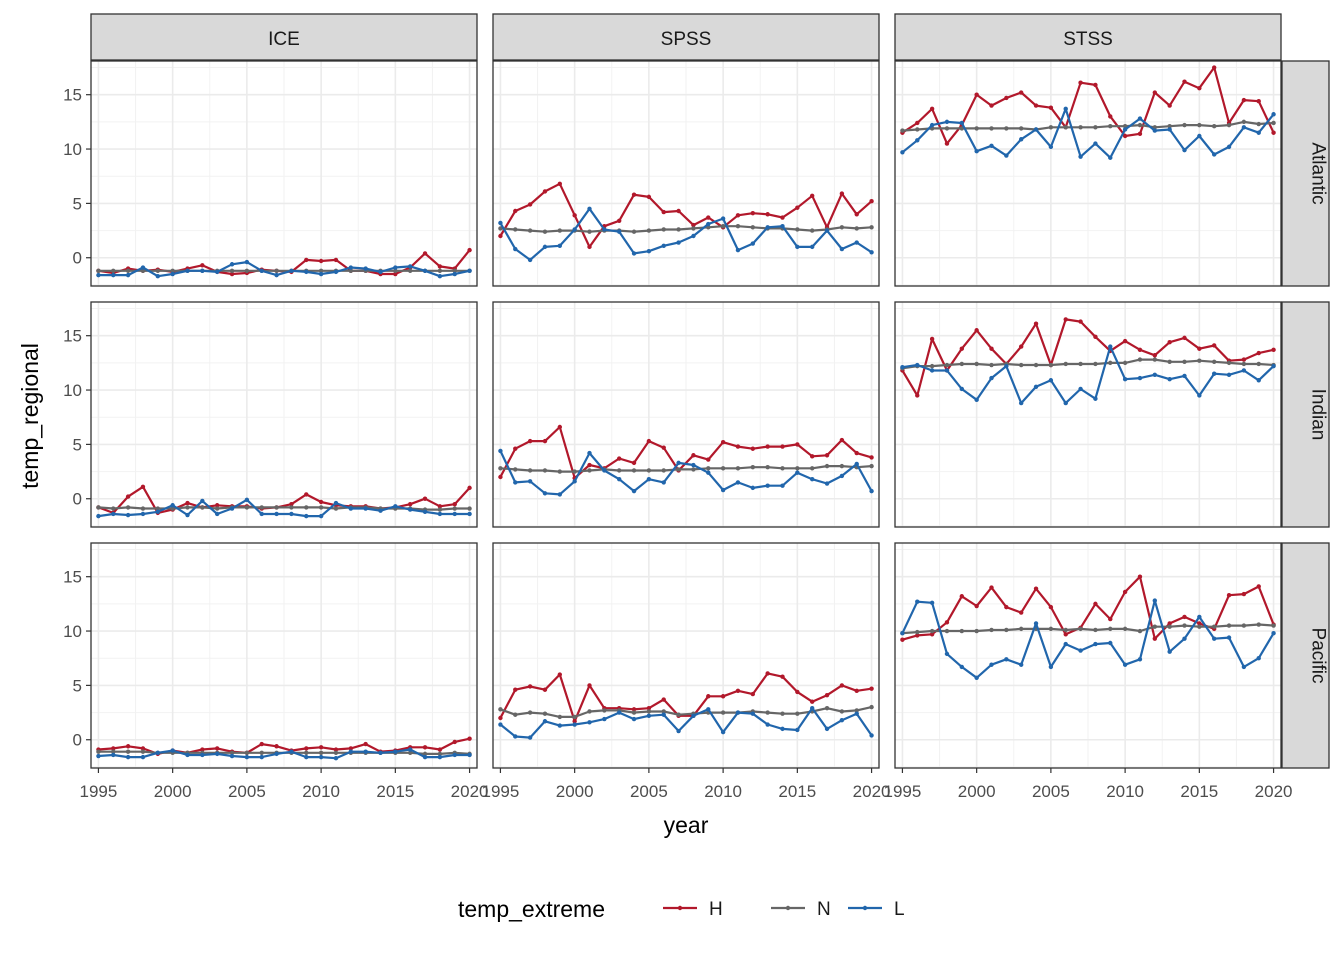  I want to click on legend-title: temp_extreme, so click(531, 909).